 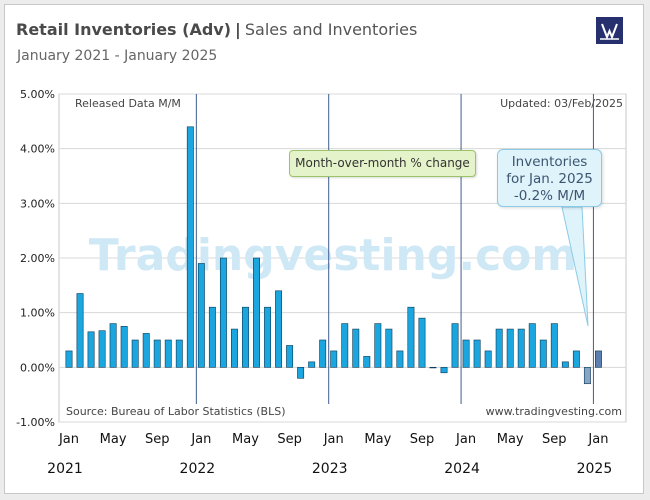 I want to click on released-data-note: Released Data M/M, so click(x=128, y=103).